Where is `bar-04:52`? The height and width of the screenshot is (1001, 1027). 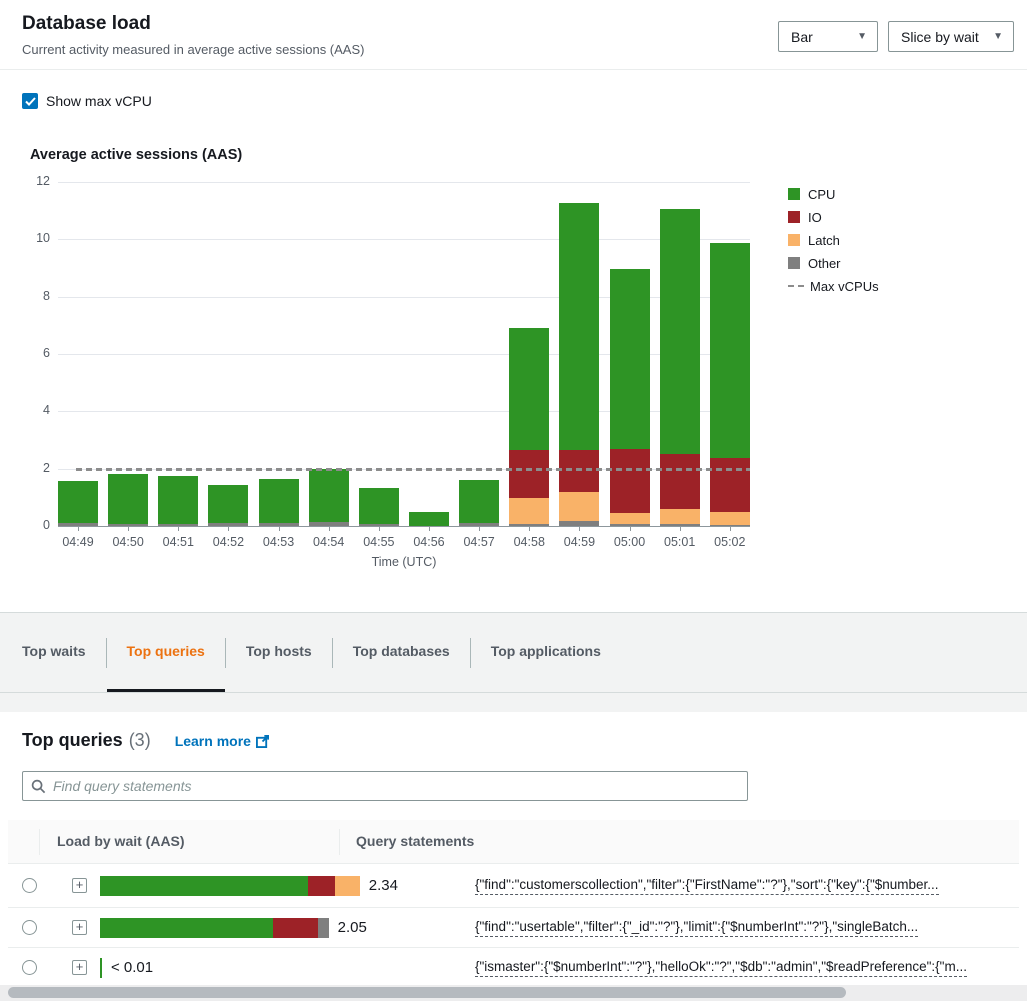
bar-04:52 is located at coordinates (228, 354).